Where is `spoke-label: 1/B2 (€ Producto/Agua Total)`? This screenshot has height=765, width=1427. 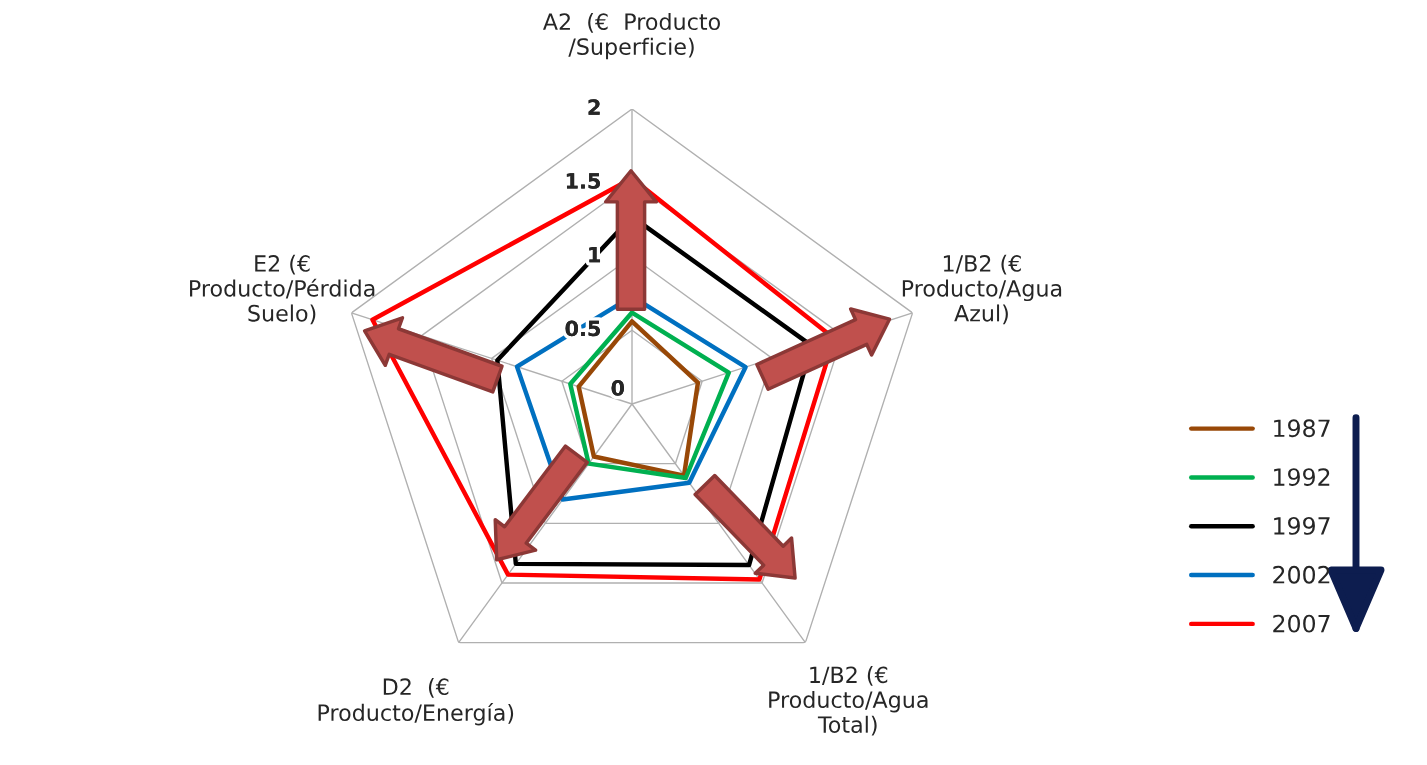 spoke-label: 1/B2 (€ Producto/Agua Total) is located at coordinates (848, 701).